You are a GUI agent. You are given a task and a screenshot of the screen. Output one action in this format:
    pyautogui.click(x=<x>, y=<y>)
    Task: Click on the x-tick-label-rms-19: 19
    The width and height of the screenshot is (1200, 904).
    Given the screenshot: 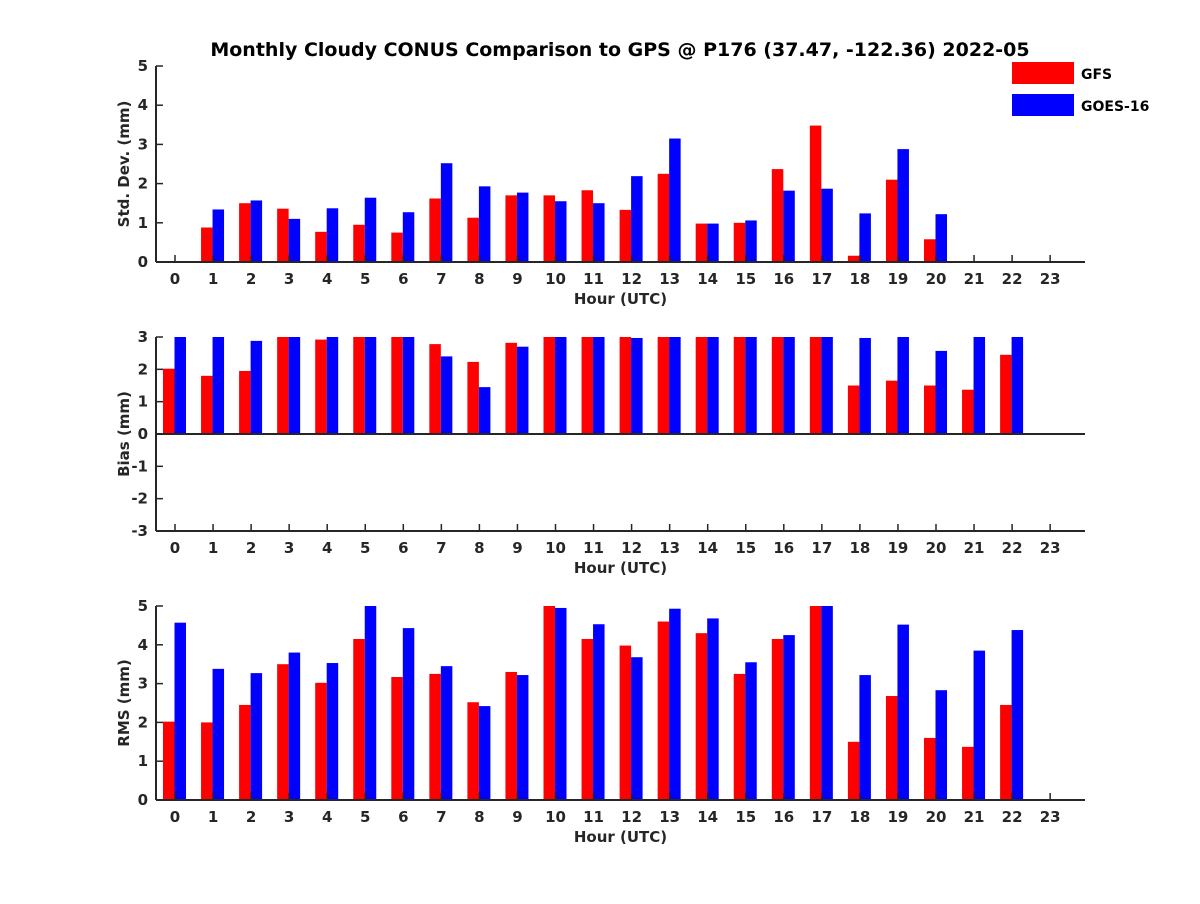 What is the action you would take?
    pyautogui.click(x=898, y=817)
    